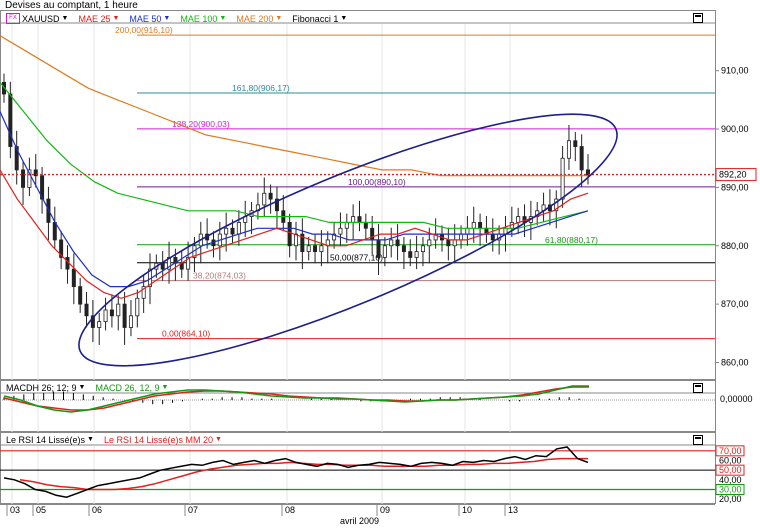 The width and height of the screenshot is (760, 528). I want to click on x-tick-label: 03, so click(15, 510).